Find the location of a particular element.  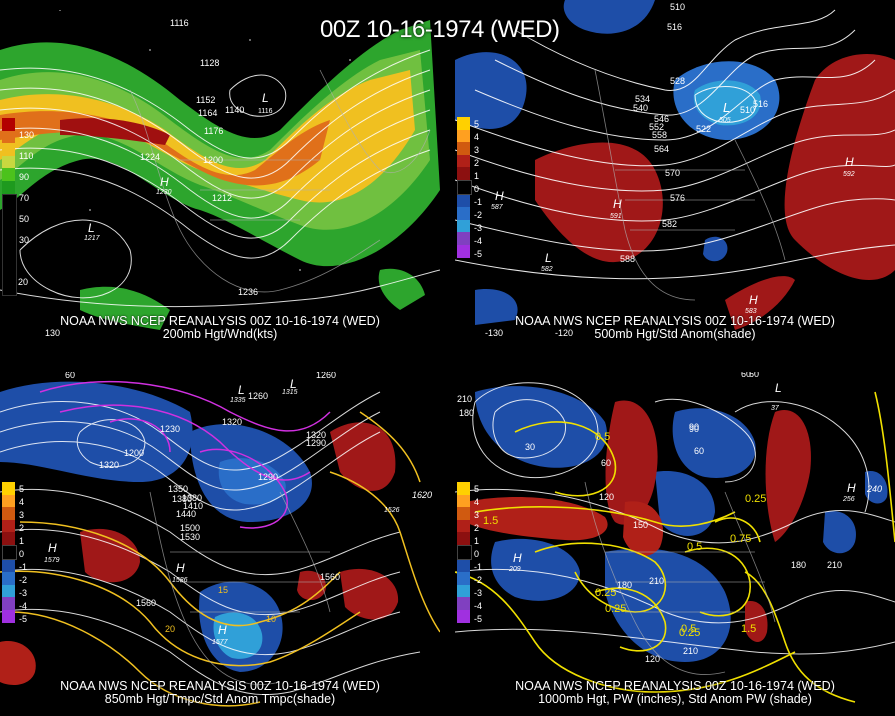

anom-blue-s is located at coordinates (668, 605).